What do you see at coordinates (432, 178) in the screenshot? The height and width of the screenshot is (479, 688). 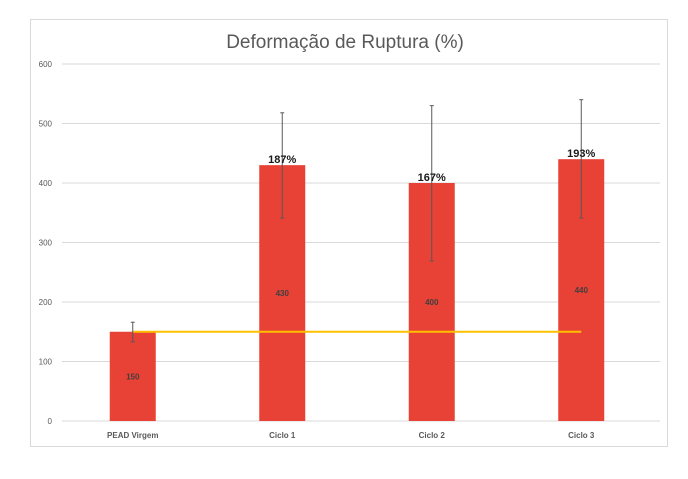 I see `percent-annotation: 167%` at bounding box center [432, 178].